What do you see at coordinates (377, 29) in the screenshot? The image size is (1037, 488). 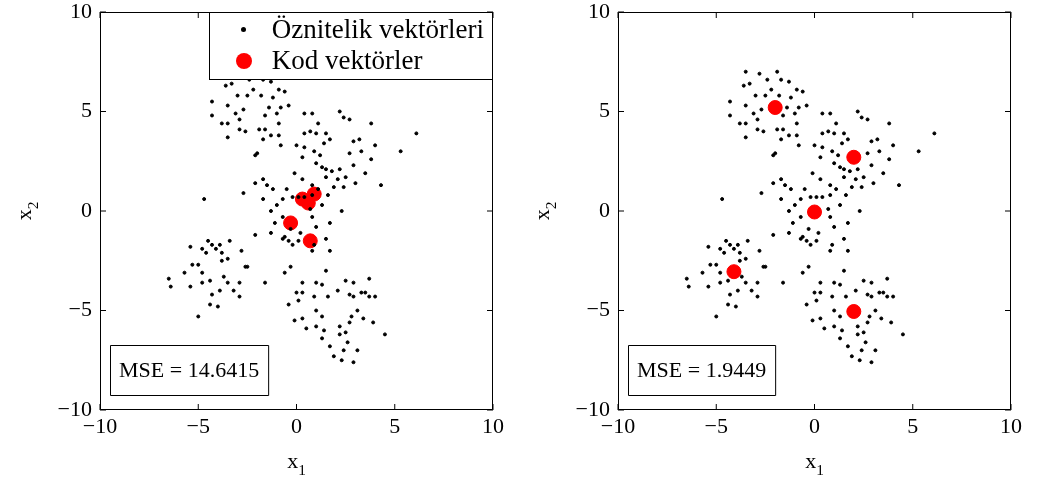 I see `legend-label: Öznitelik vektörleri` at bounding box center [377, 29].